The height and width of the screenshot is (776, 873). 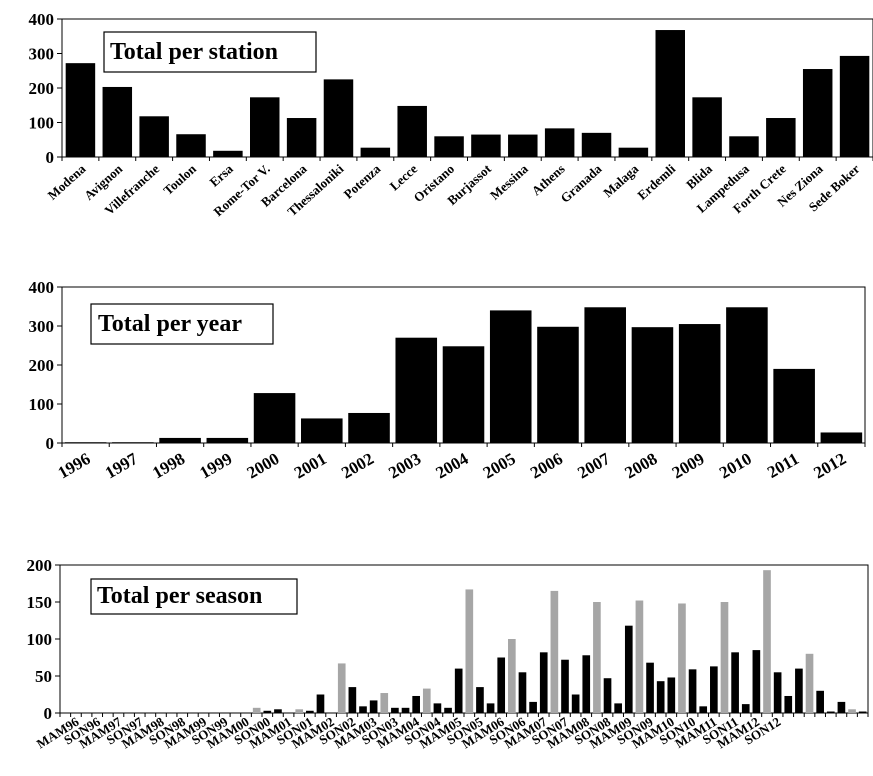 I want to click on x-tick-label: 2011, so click(x=783, y=465).